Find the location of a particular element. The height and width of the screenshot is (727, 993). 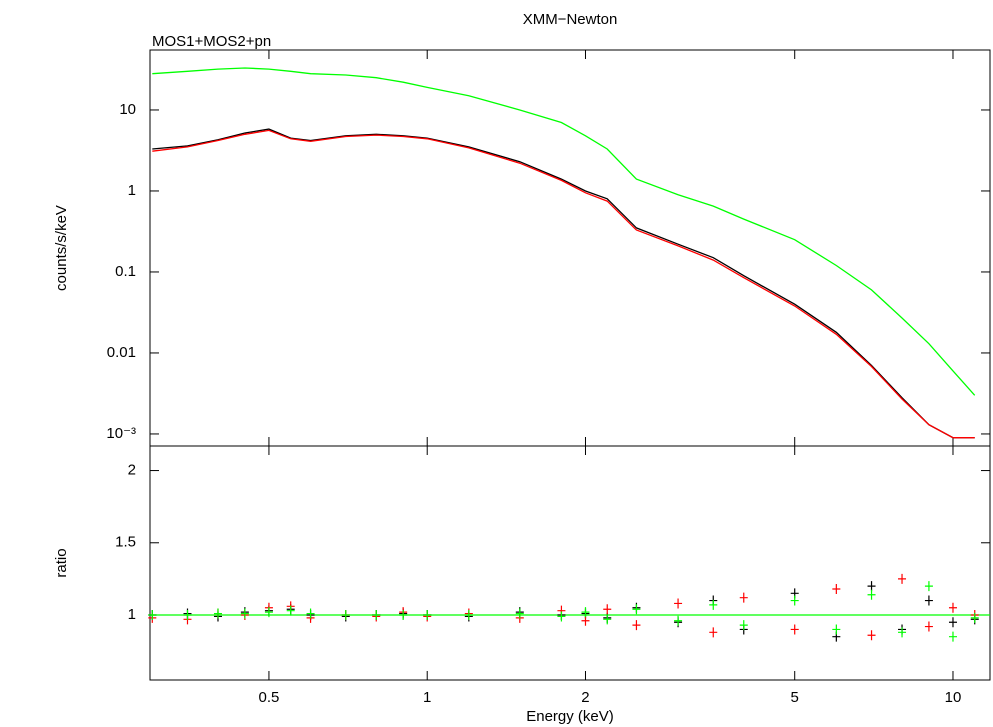

chart-subtitle: MOS1+MOS2+pn is located at coordinates (211, 41).